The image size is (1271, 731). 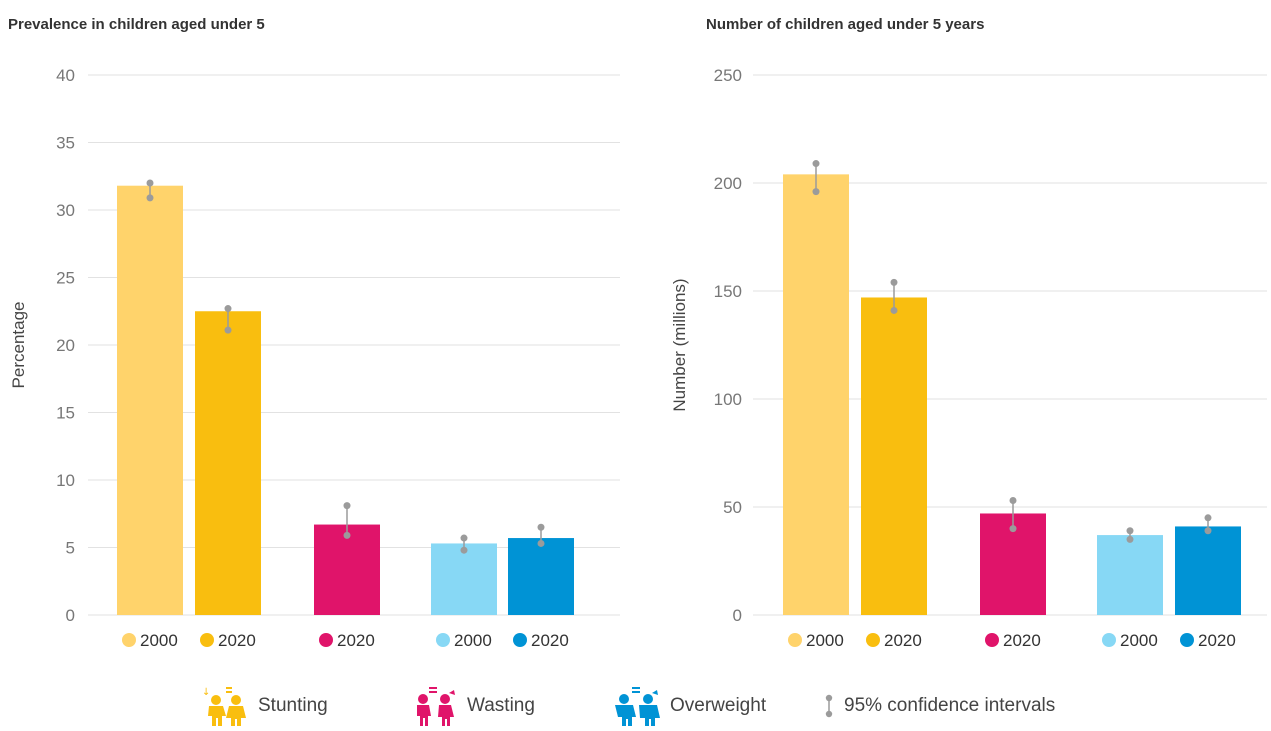 What do you see at coordinates (65, 143) in the screenshot?
I see `y-tick-label: 35` at bounding box center [65, 143].